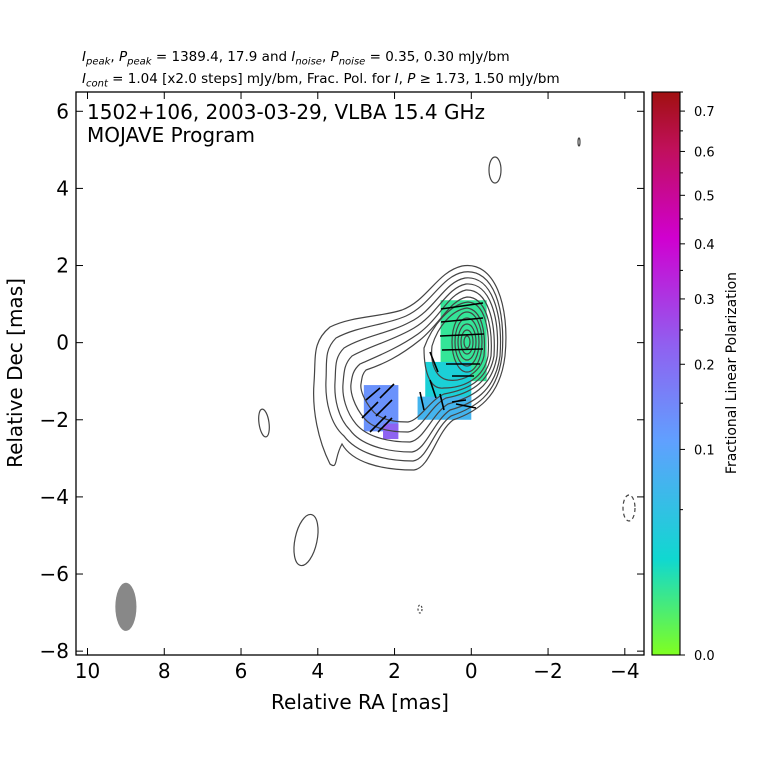 The height and width of the screenshot is (760, 760). Describe the element at coordinates (495, 170) in the screenshot. I see `isolated-contour-north` at that location.